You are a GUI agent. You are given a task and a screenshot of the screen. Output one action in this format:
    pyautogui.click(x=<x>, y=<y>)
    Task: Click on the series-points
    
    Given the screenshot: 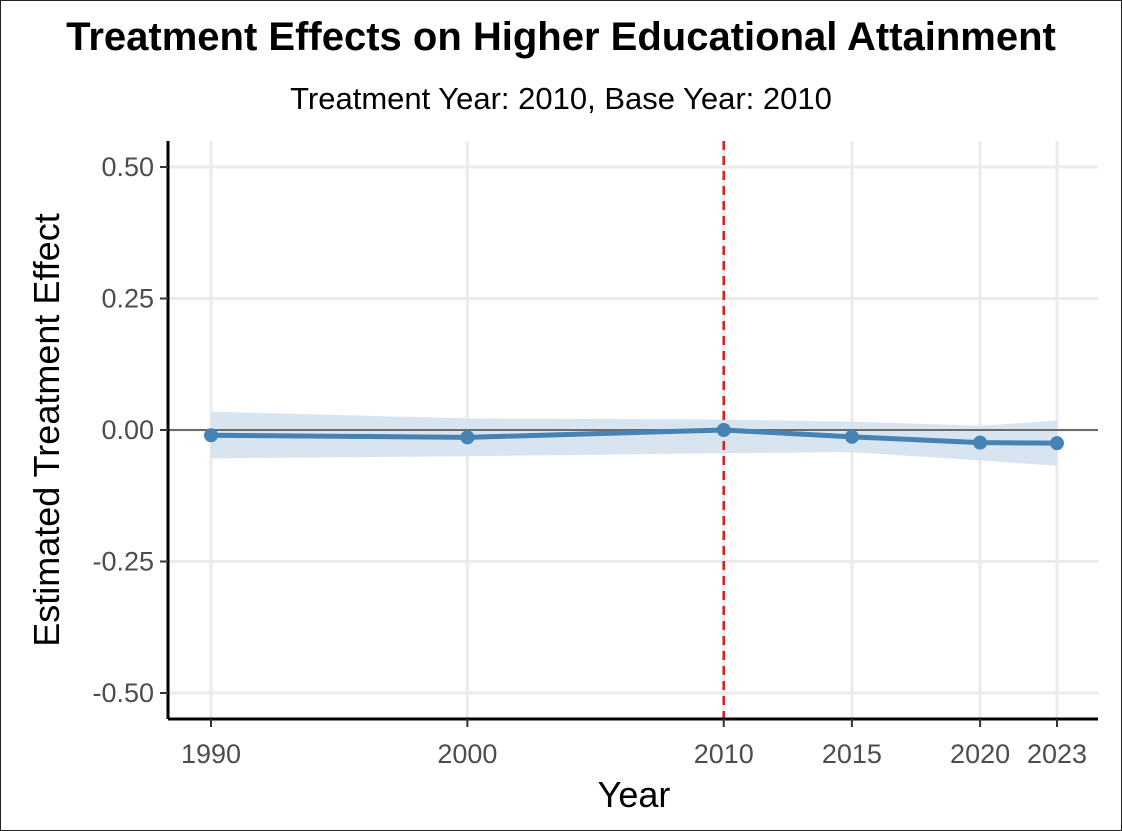 What is the action you would take?
    pyautogui.click(x=634, y=437)
    